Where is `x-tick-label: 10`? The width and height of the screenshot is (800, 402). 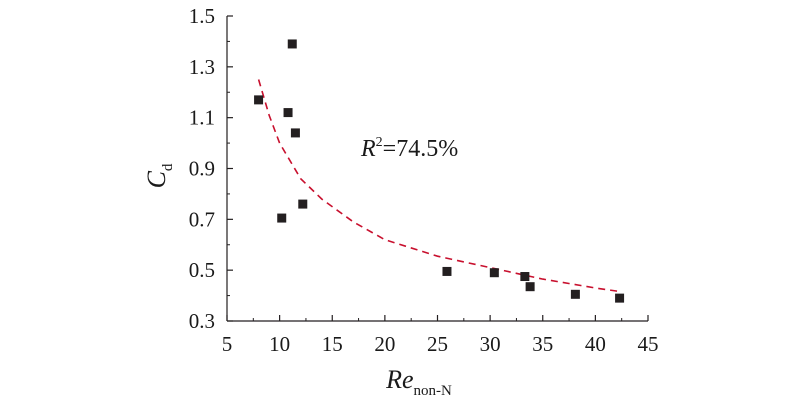
x-tick-label: 10 is located at coordinates (279, 344).